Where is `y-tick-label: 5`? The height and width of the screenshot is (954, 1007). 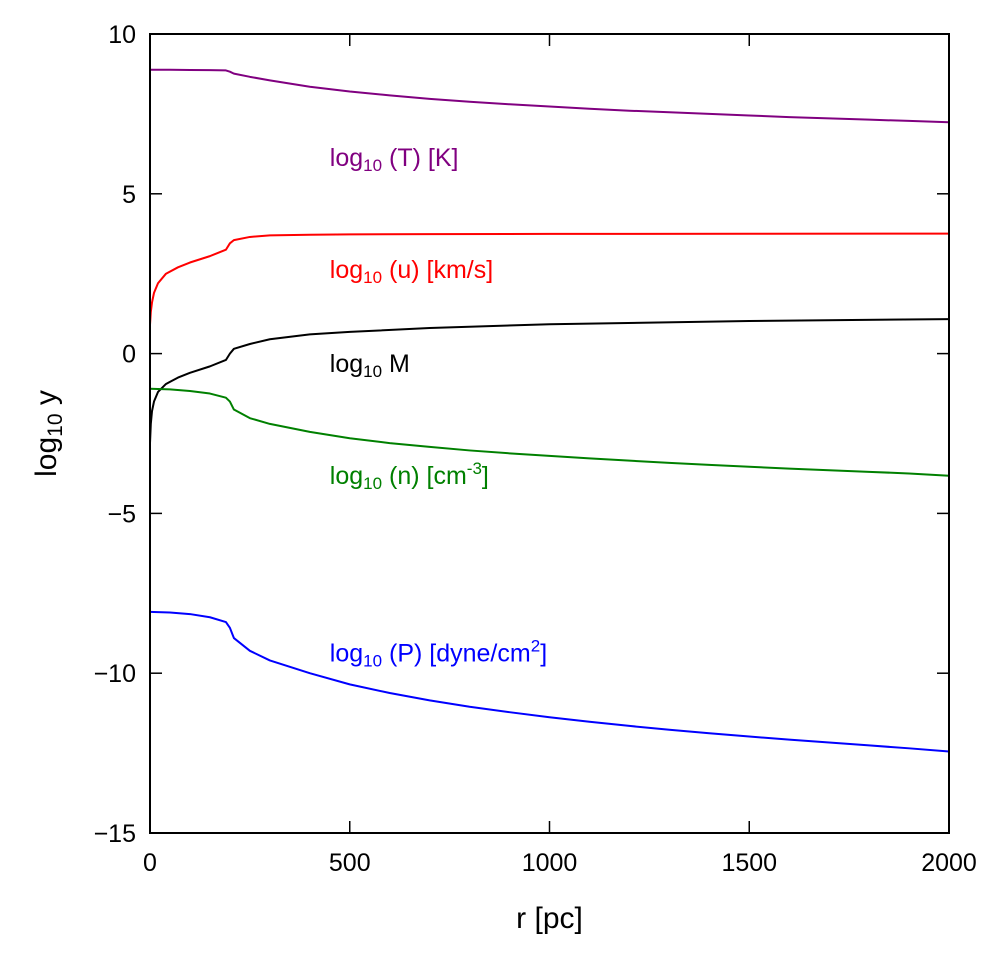
y-tick-label: 5 is located at coordinates (129, 195).